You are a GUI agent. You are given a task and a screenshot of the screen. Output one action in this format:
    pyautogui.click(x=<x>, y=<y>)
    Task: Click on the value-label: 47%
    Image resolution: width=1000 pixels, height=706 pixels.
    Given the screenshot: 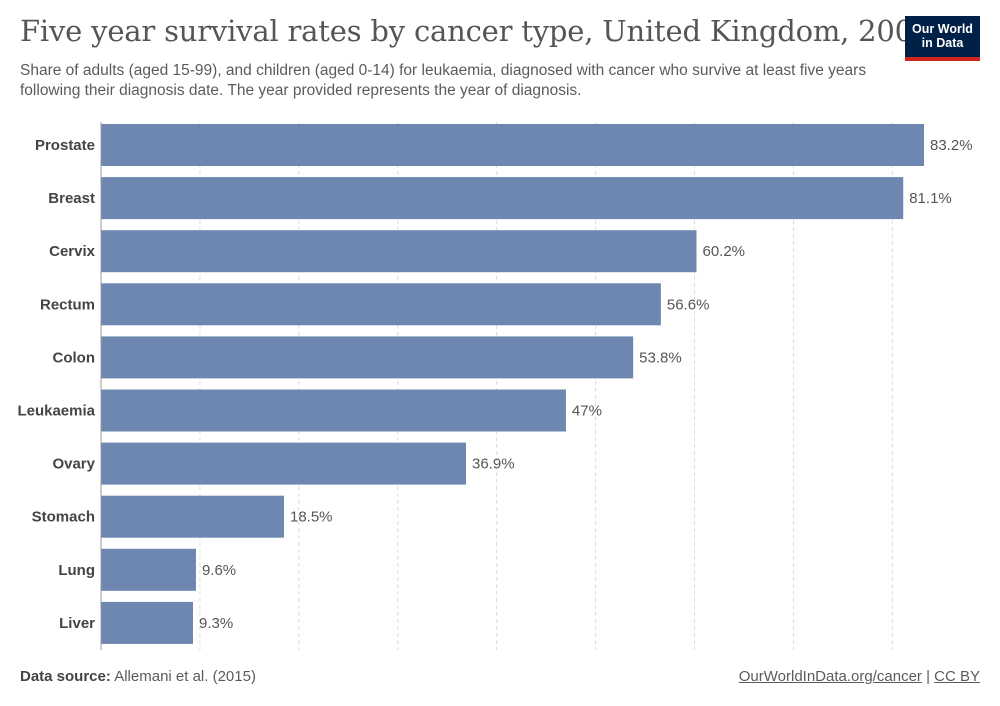 What is the action you would take?
    pyautogui.click(x=587, y=411)
    